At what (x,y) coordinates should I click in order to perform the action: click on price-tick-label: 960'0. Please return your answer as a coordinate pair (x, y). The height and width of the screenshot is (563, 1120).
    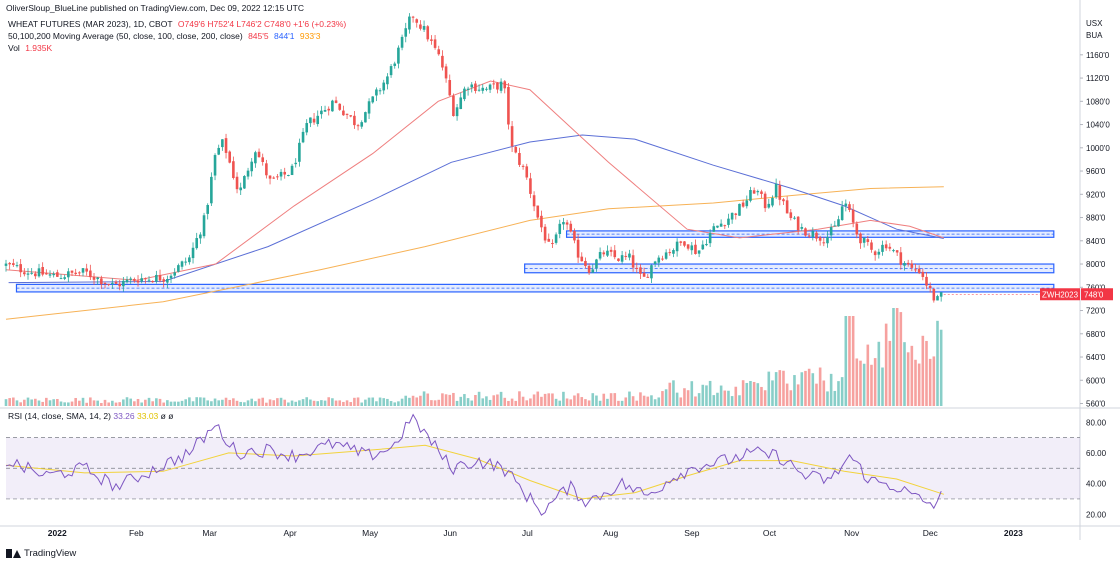
    Looking at the image, I should click on (1096, 171).